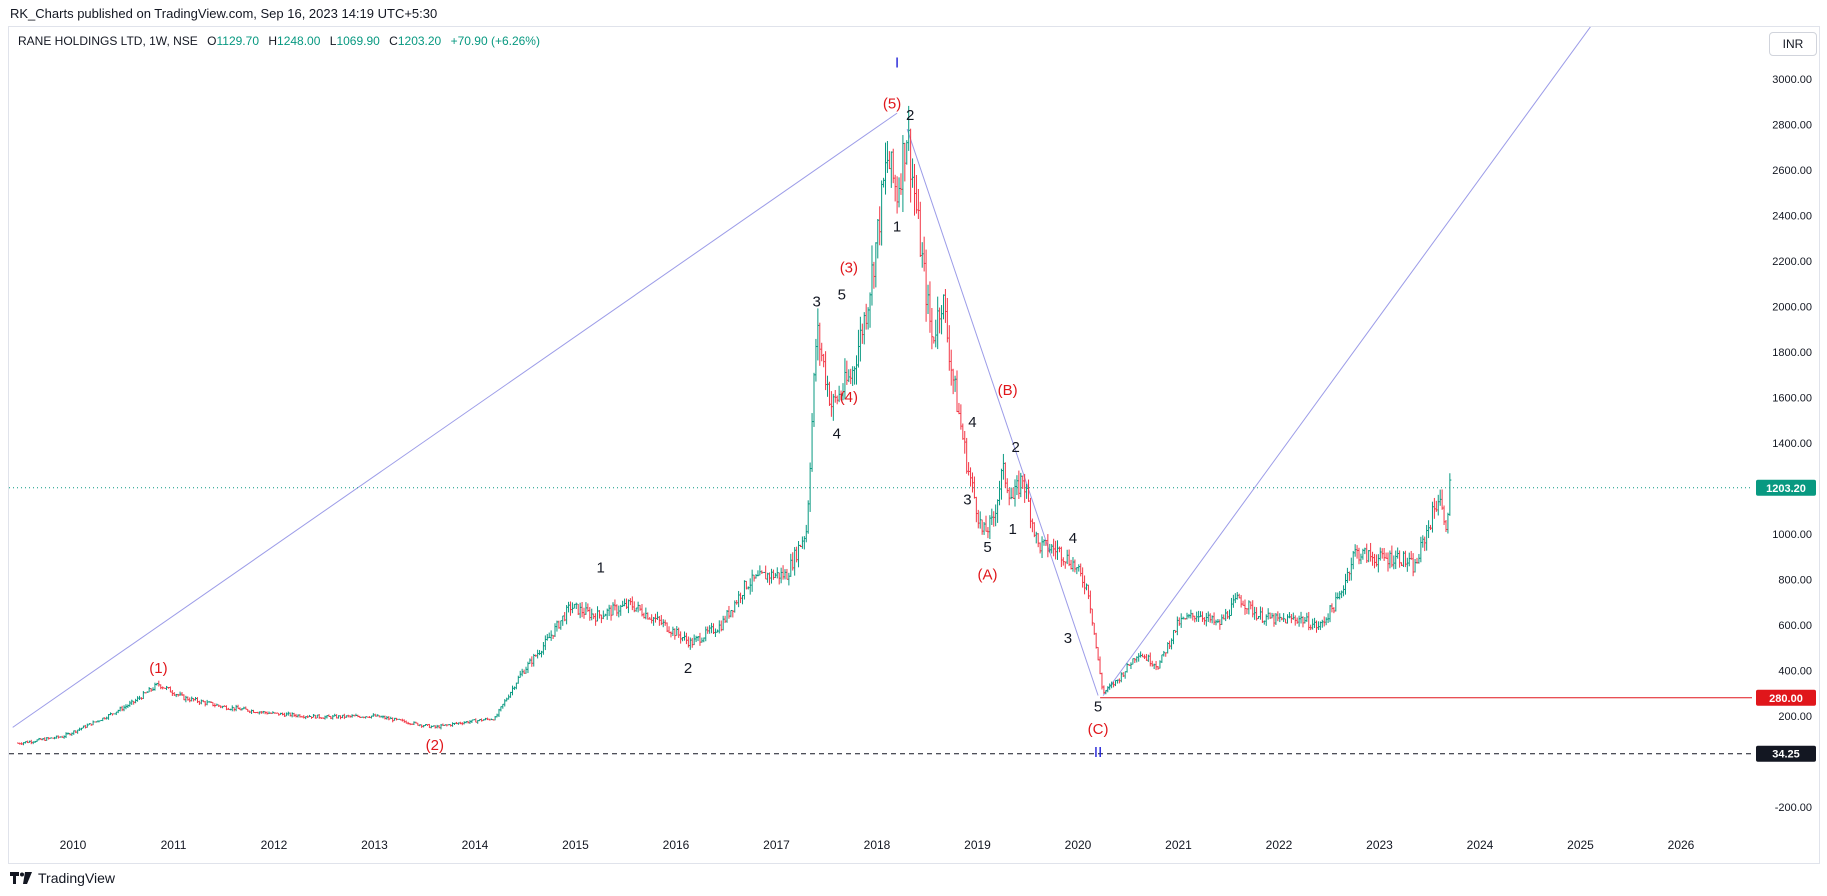 This screenshot has width=1827, height=896. What do you see at coordinates (1379, 845) in the screenshot?
I see `x-tick-label: 2023` at bounding box center [1379, 845].